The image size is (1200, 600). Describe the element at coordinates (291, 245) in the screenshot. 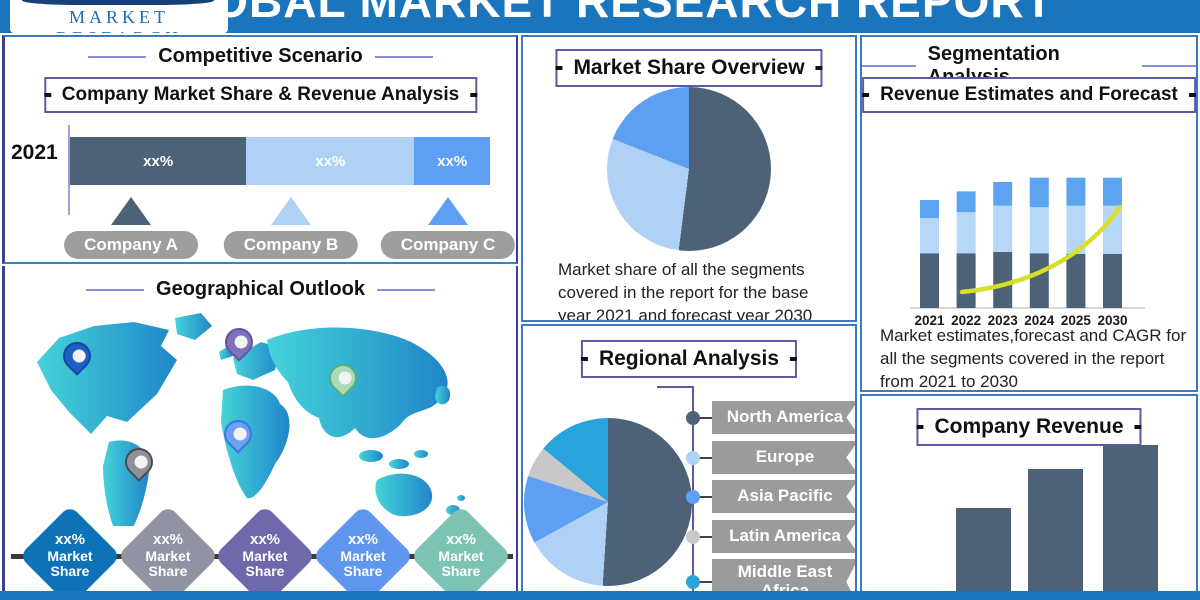

I see `company-label-pill: Company B` at that location.